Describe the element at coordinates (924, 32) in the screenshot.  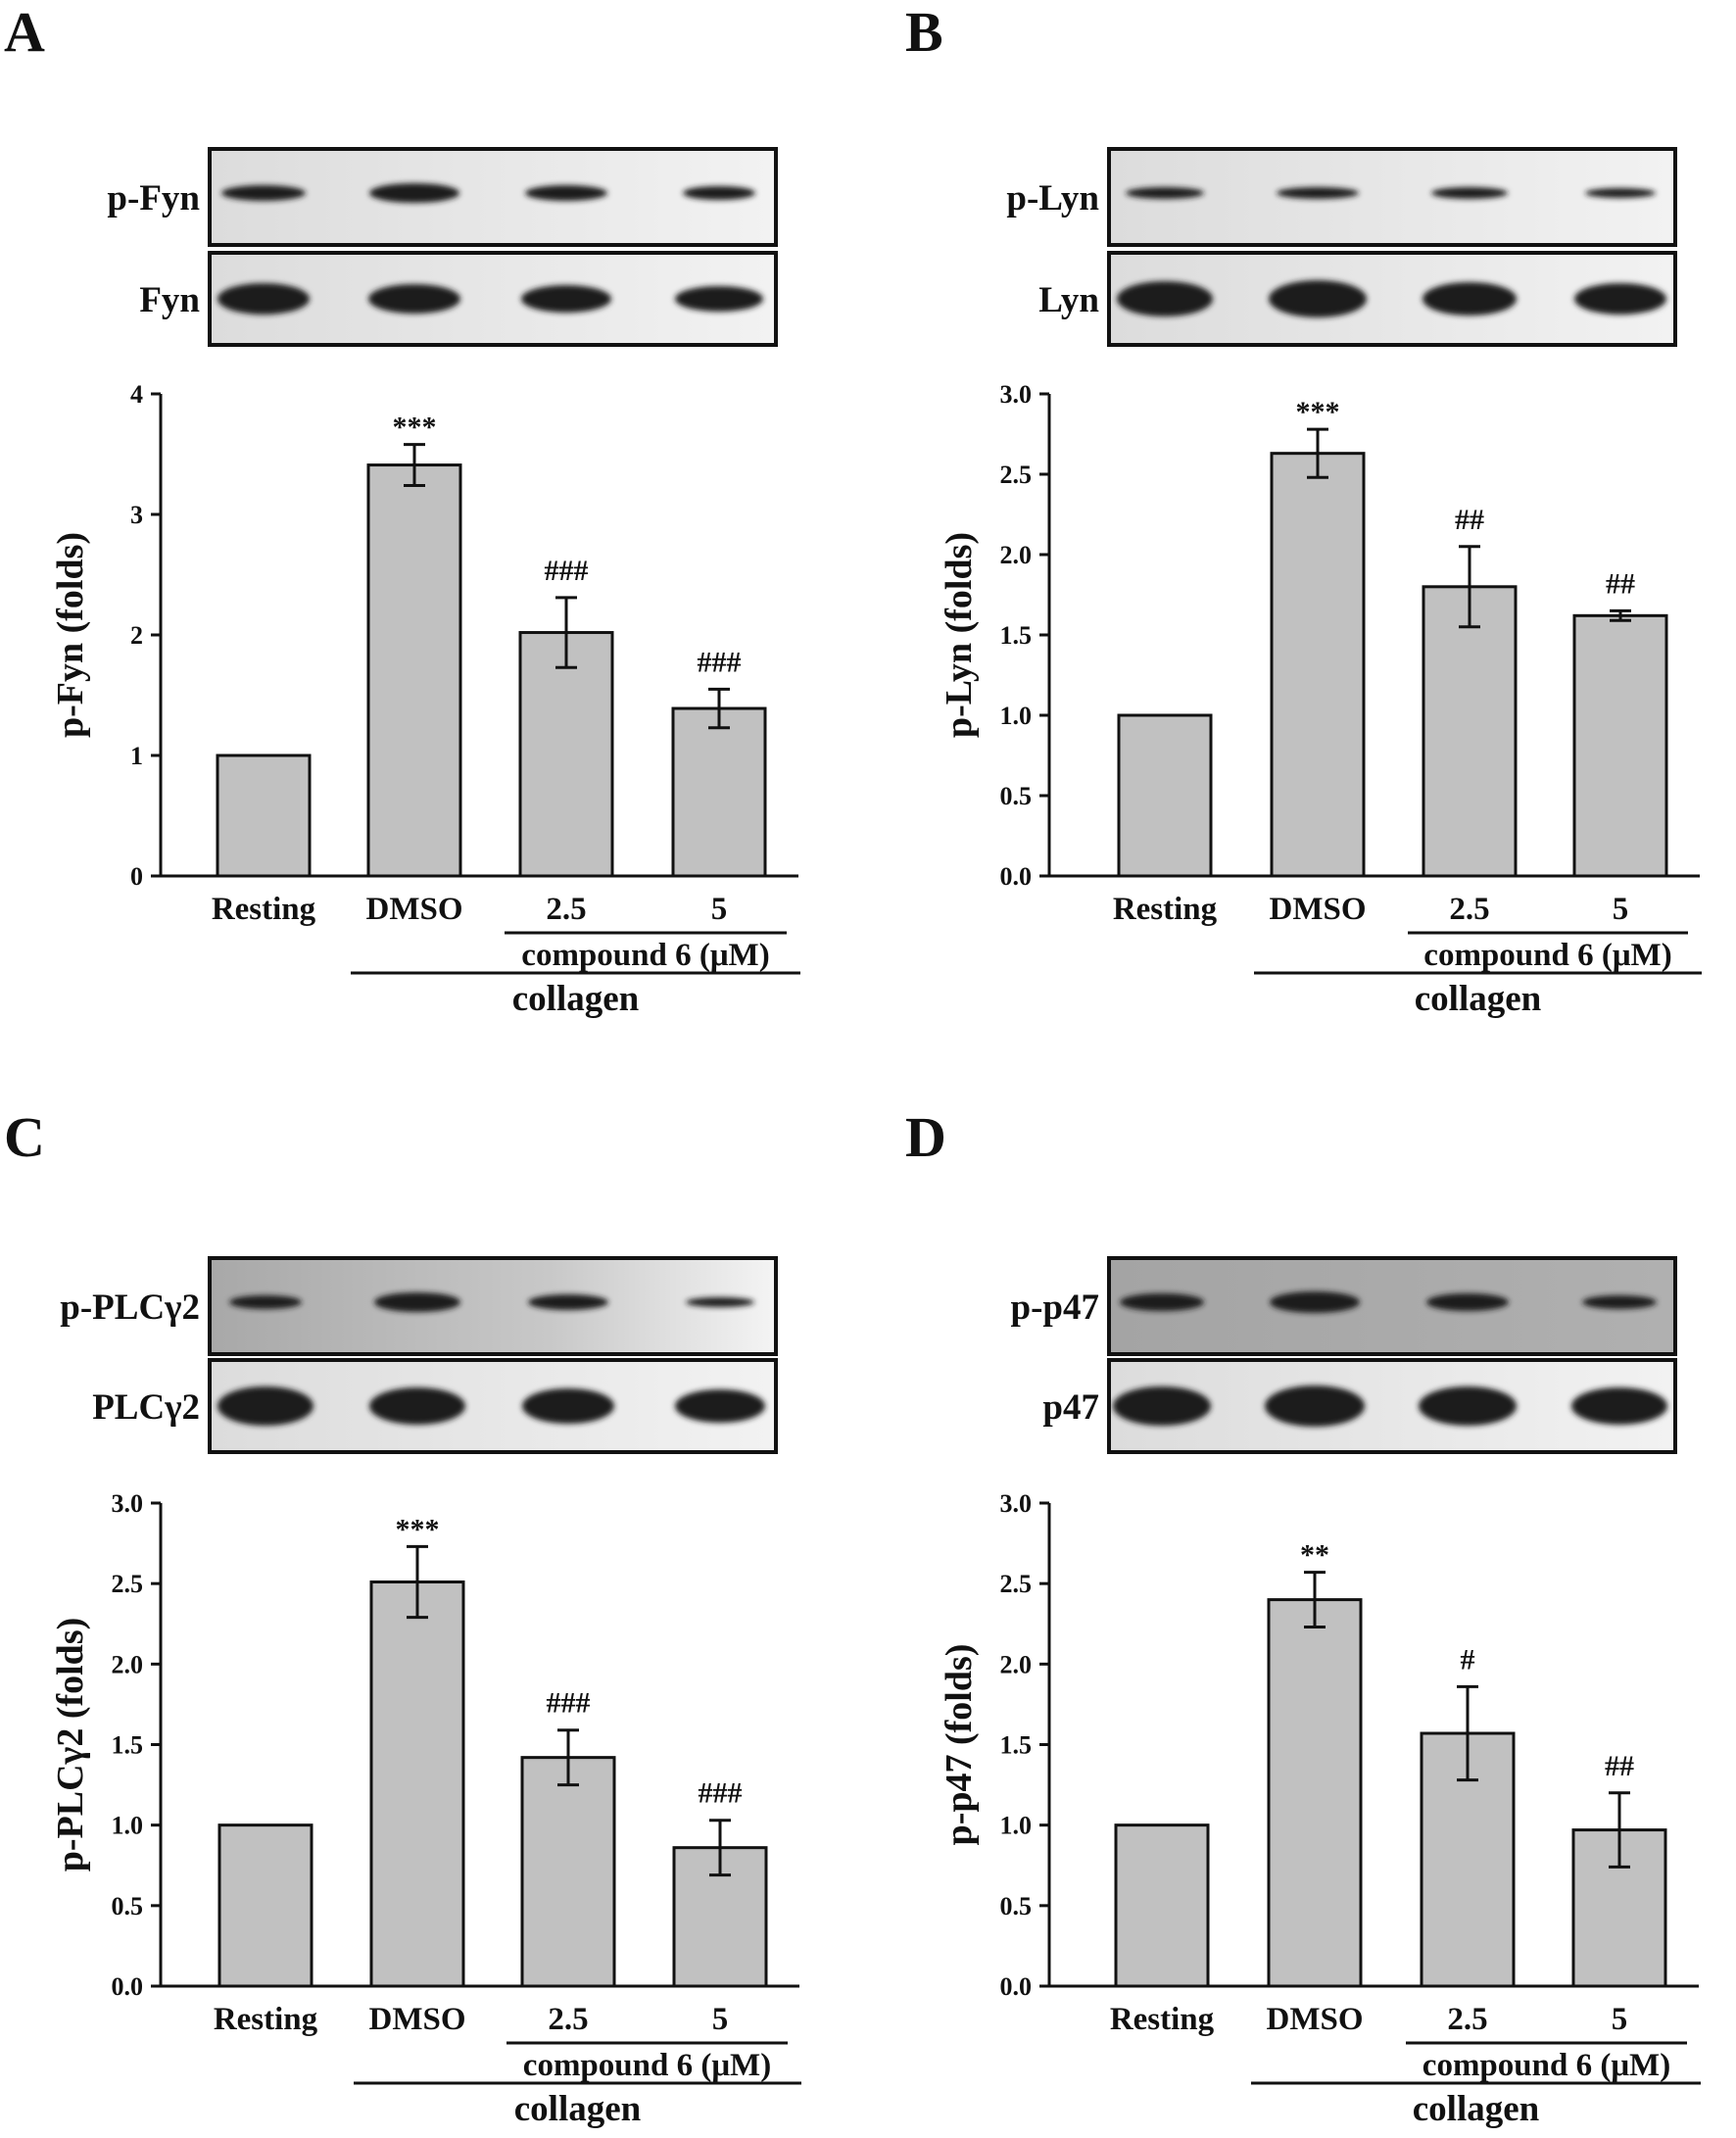
I see `panel-letter: B` at that location.